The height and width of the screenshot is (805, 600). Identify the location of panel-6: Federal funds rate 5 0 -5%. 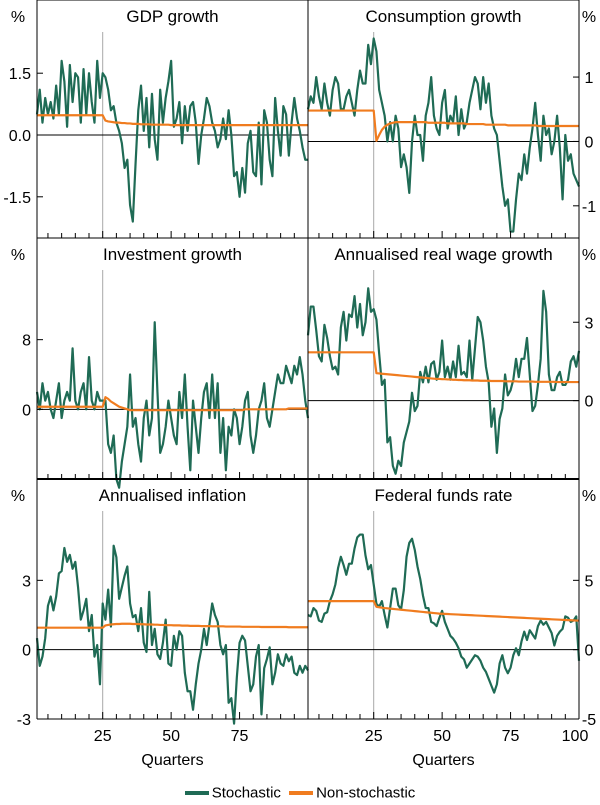
(451, 607).